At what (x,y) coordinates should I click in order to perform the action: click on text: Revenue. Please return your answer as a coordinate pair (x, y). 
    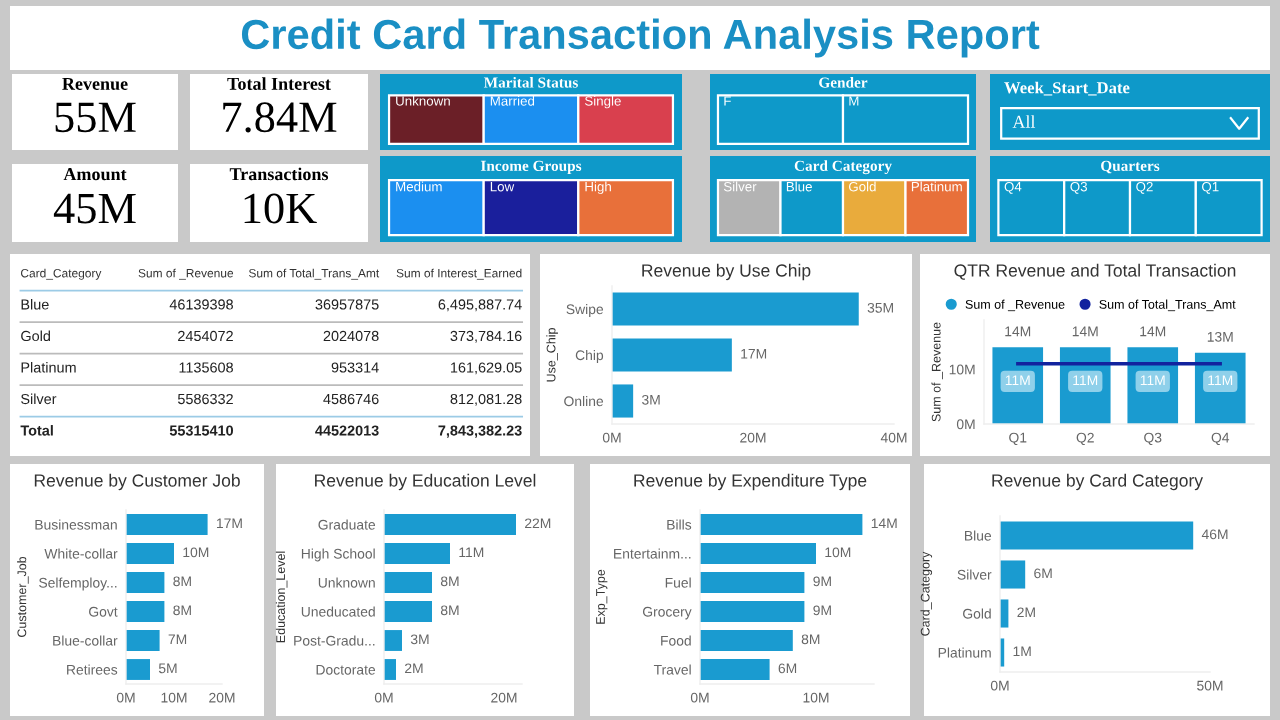
    Looking at the image, I should click on (95, 83).